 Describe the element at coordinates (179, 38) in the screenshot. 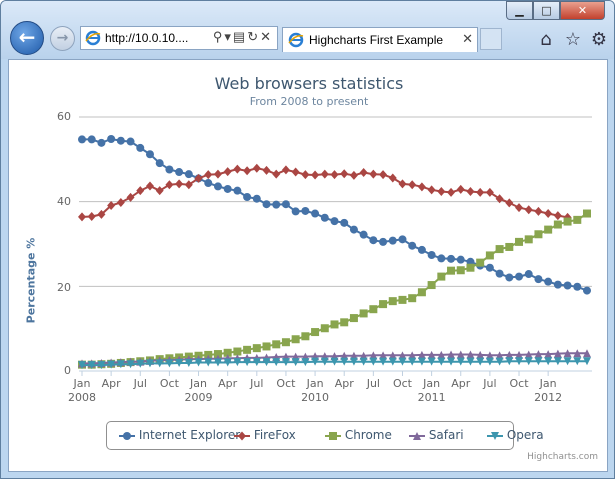

I see `address-bar: http://10.0.10.... ⚲▾▤↻✕` at that location.